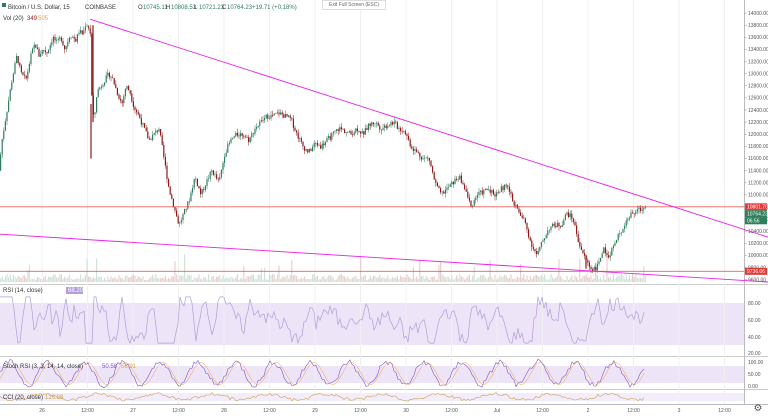 This screenshot has width=768, height=416. I want to click on rsi-legend: RSI (14, close) 68.20, so click(43, 290).